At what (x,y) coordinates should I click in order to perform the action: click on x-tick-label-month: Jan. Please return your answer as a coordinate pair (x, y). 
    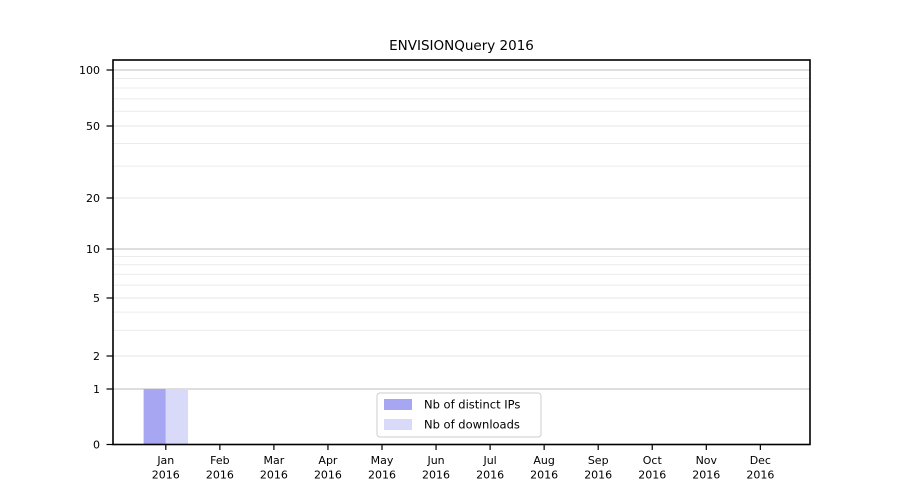
    Looking at the image, I should click on (165, 460).